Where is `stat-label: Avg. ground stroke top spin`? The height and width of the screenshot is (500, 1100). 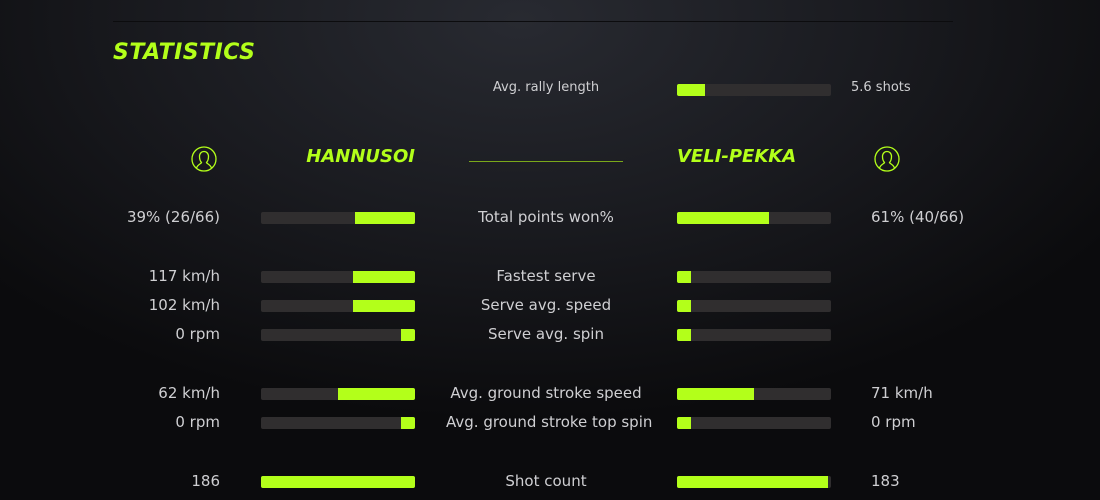 stat-label: Avg. ground stroke top spin is located at coordinates (549, 422).